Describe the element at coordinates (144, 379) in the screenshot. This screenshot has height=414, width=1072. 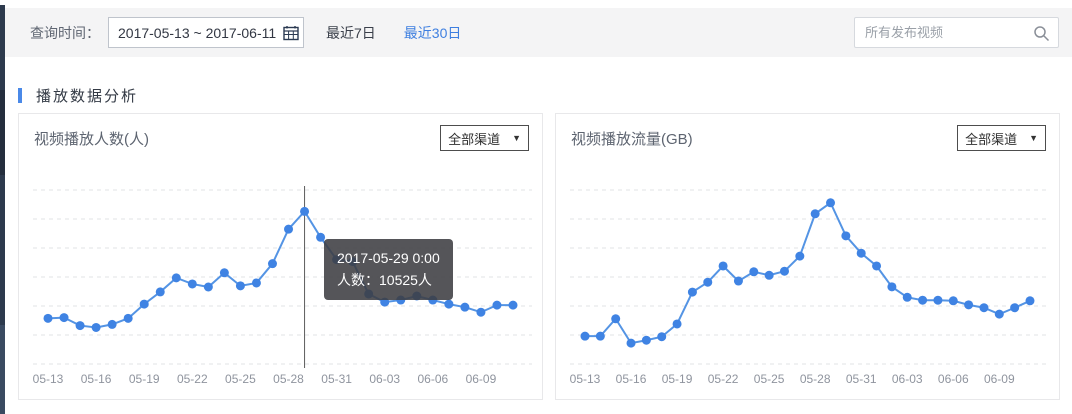
I see `x-tick-label: 05-19` at that location.